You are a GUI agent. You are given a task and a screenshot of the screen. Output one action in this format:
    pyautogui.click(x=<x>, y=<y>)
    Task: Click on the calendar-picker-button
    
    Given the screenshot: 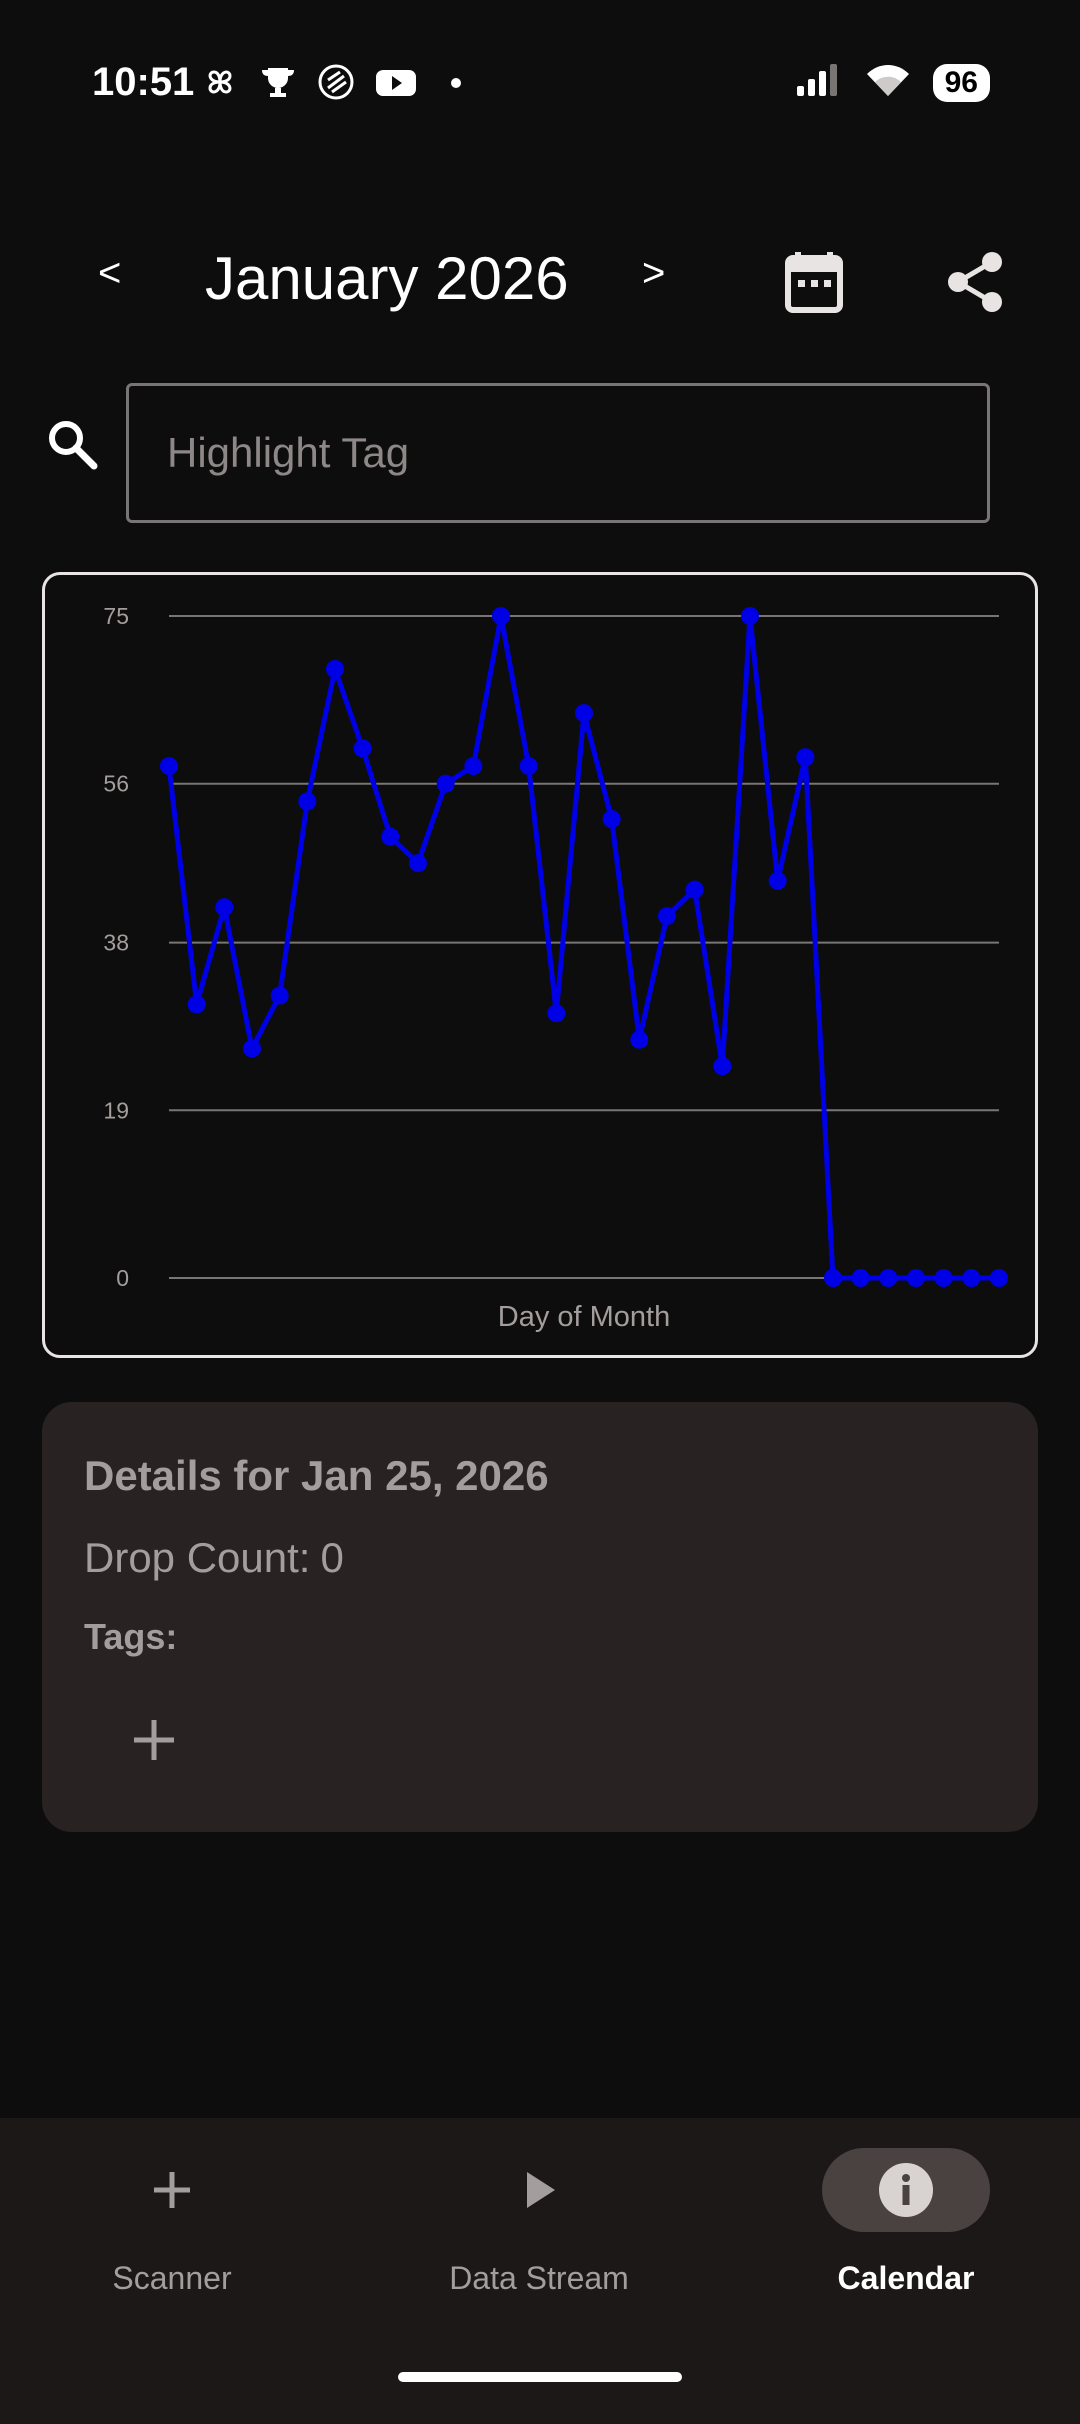 What is the action you would take?
    pyautogui.click(x=814, y=282)
    